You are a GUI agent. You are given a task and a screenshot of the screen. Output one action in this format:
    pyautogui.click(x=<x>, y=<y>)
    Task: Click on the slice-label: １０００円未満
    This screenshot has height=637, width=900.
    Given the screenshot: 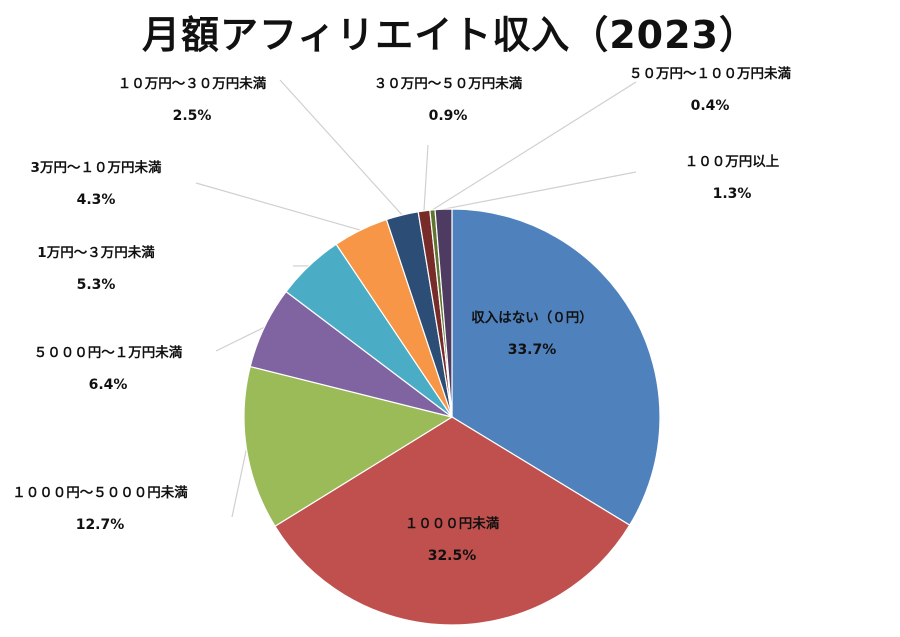 What is the action you would take?
    pyautogui.click(x=452, y=523)
    